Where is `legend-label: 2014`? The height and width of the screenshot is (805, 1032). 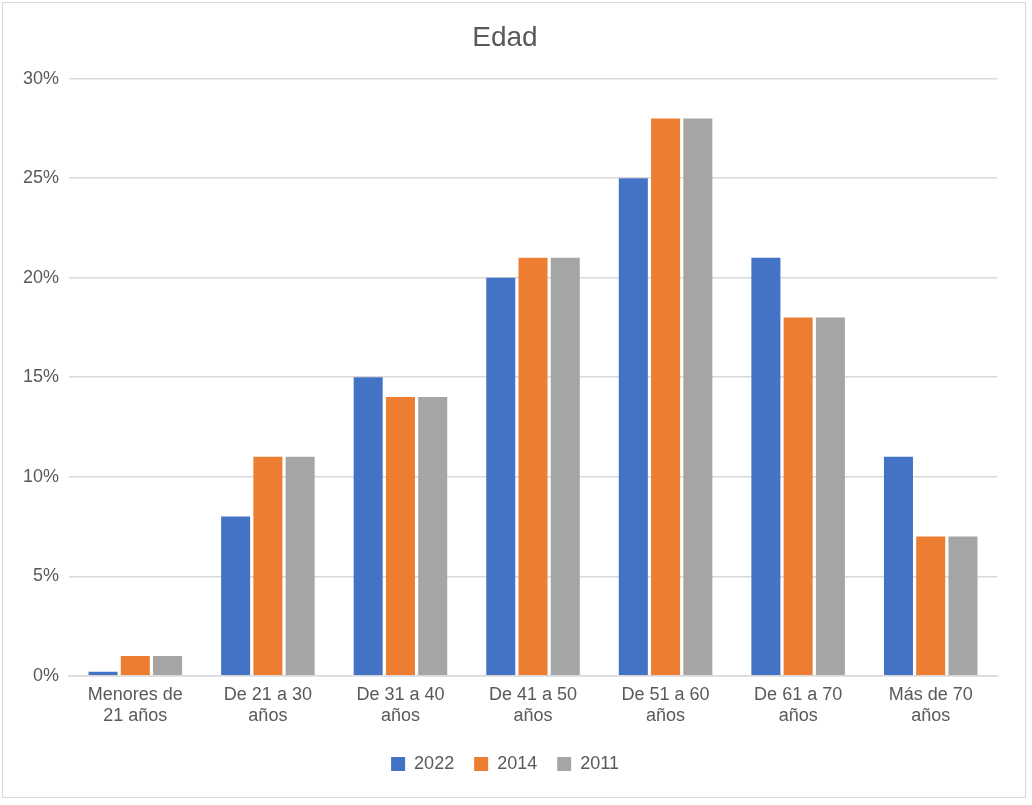 legend-label: 2014 is located at coordinates (517, 762).